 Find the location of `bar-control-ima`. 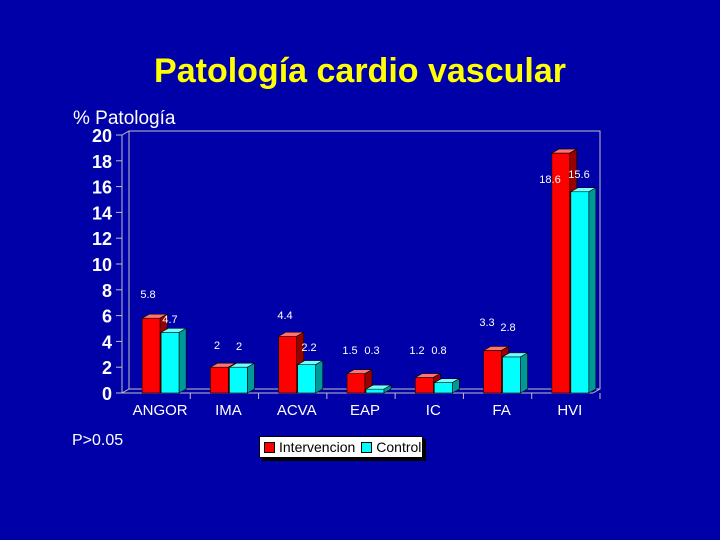

bar-control-ima is located at coordinates (238, 380).